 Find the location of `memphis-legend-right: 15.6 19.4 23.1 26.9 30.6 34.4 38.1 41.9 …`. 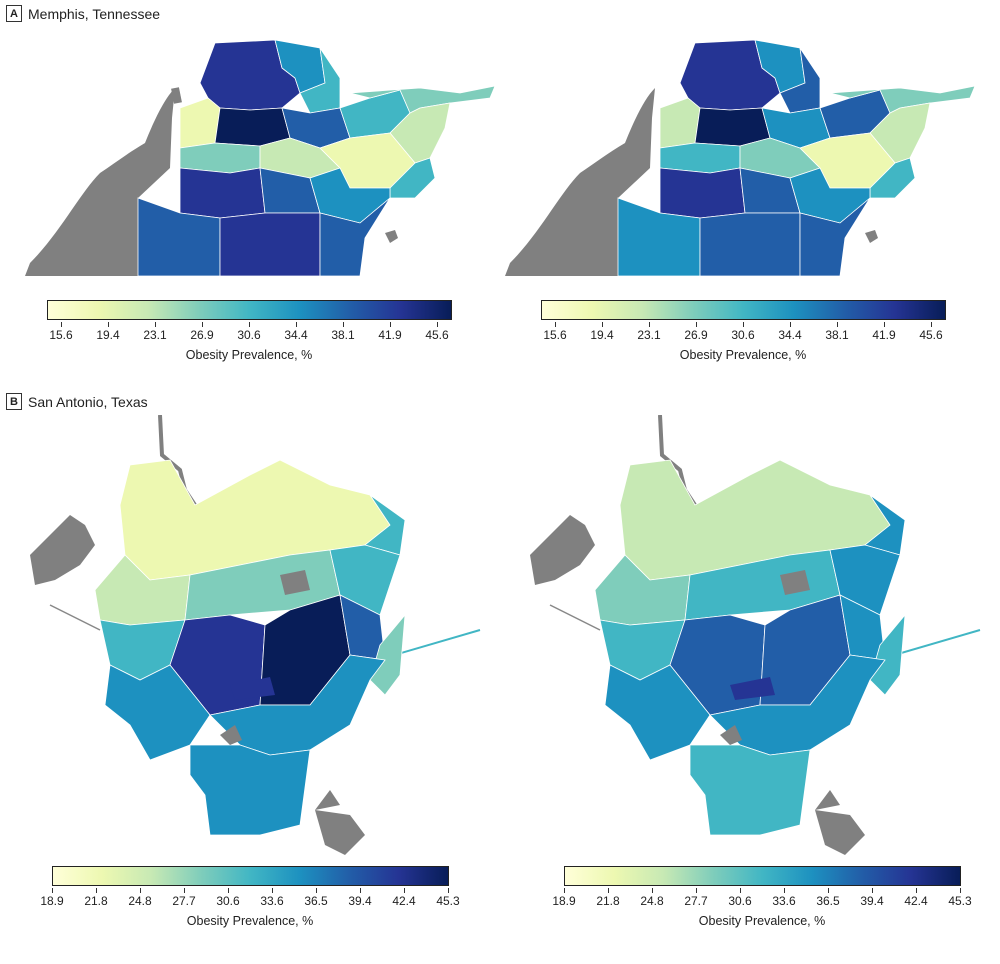

memphis-legend-right: 15.6 19.4 23.1 26.9 30.6 34.4 38.1 41.9 … is located at coordinates (743, 335).